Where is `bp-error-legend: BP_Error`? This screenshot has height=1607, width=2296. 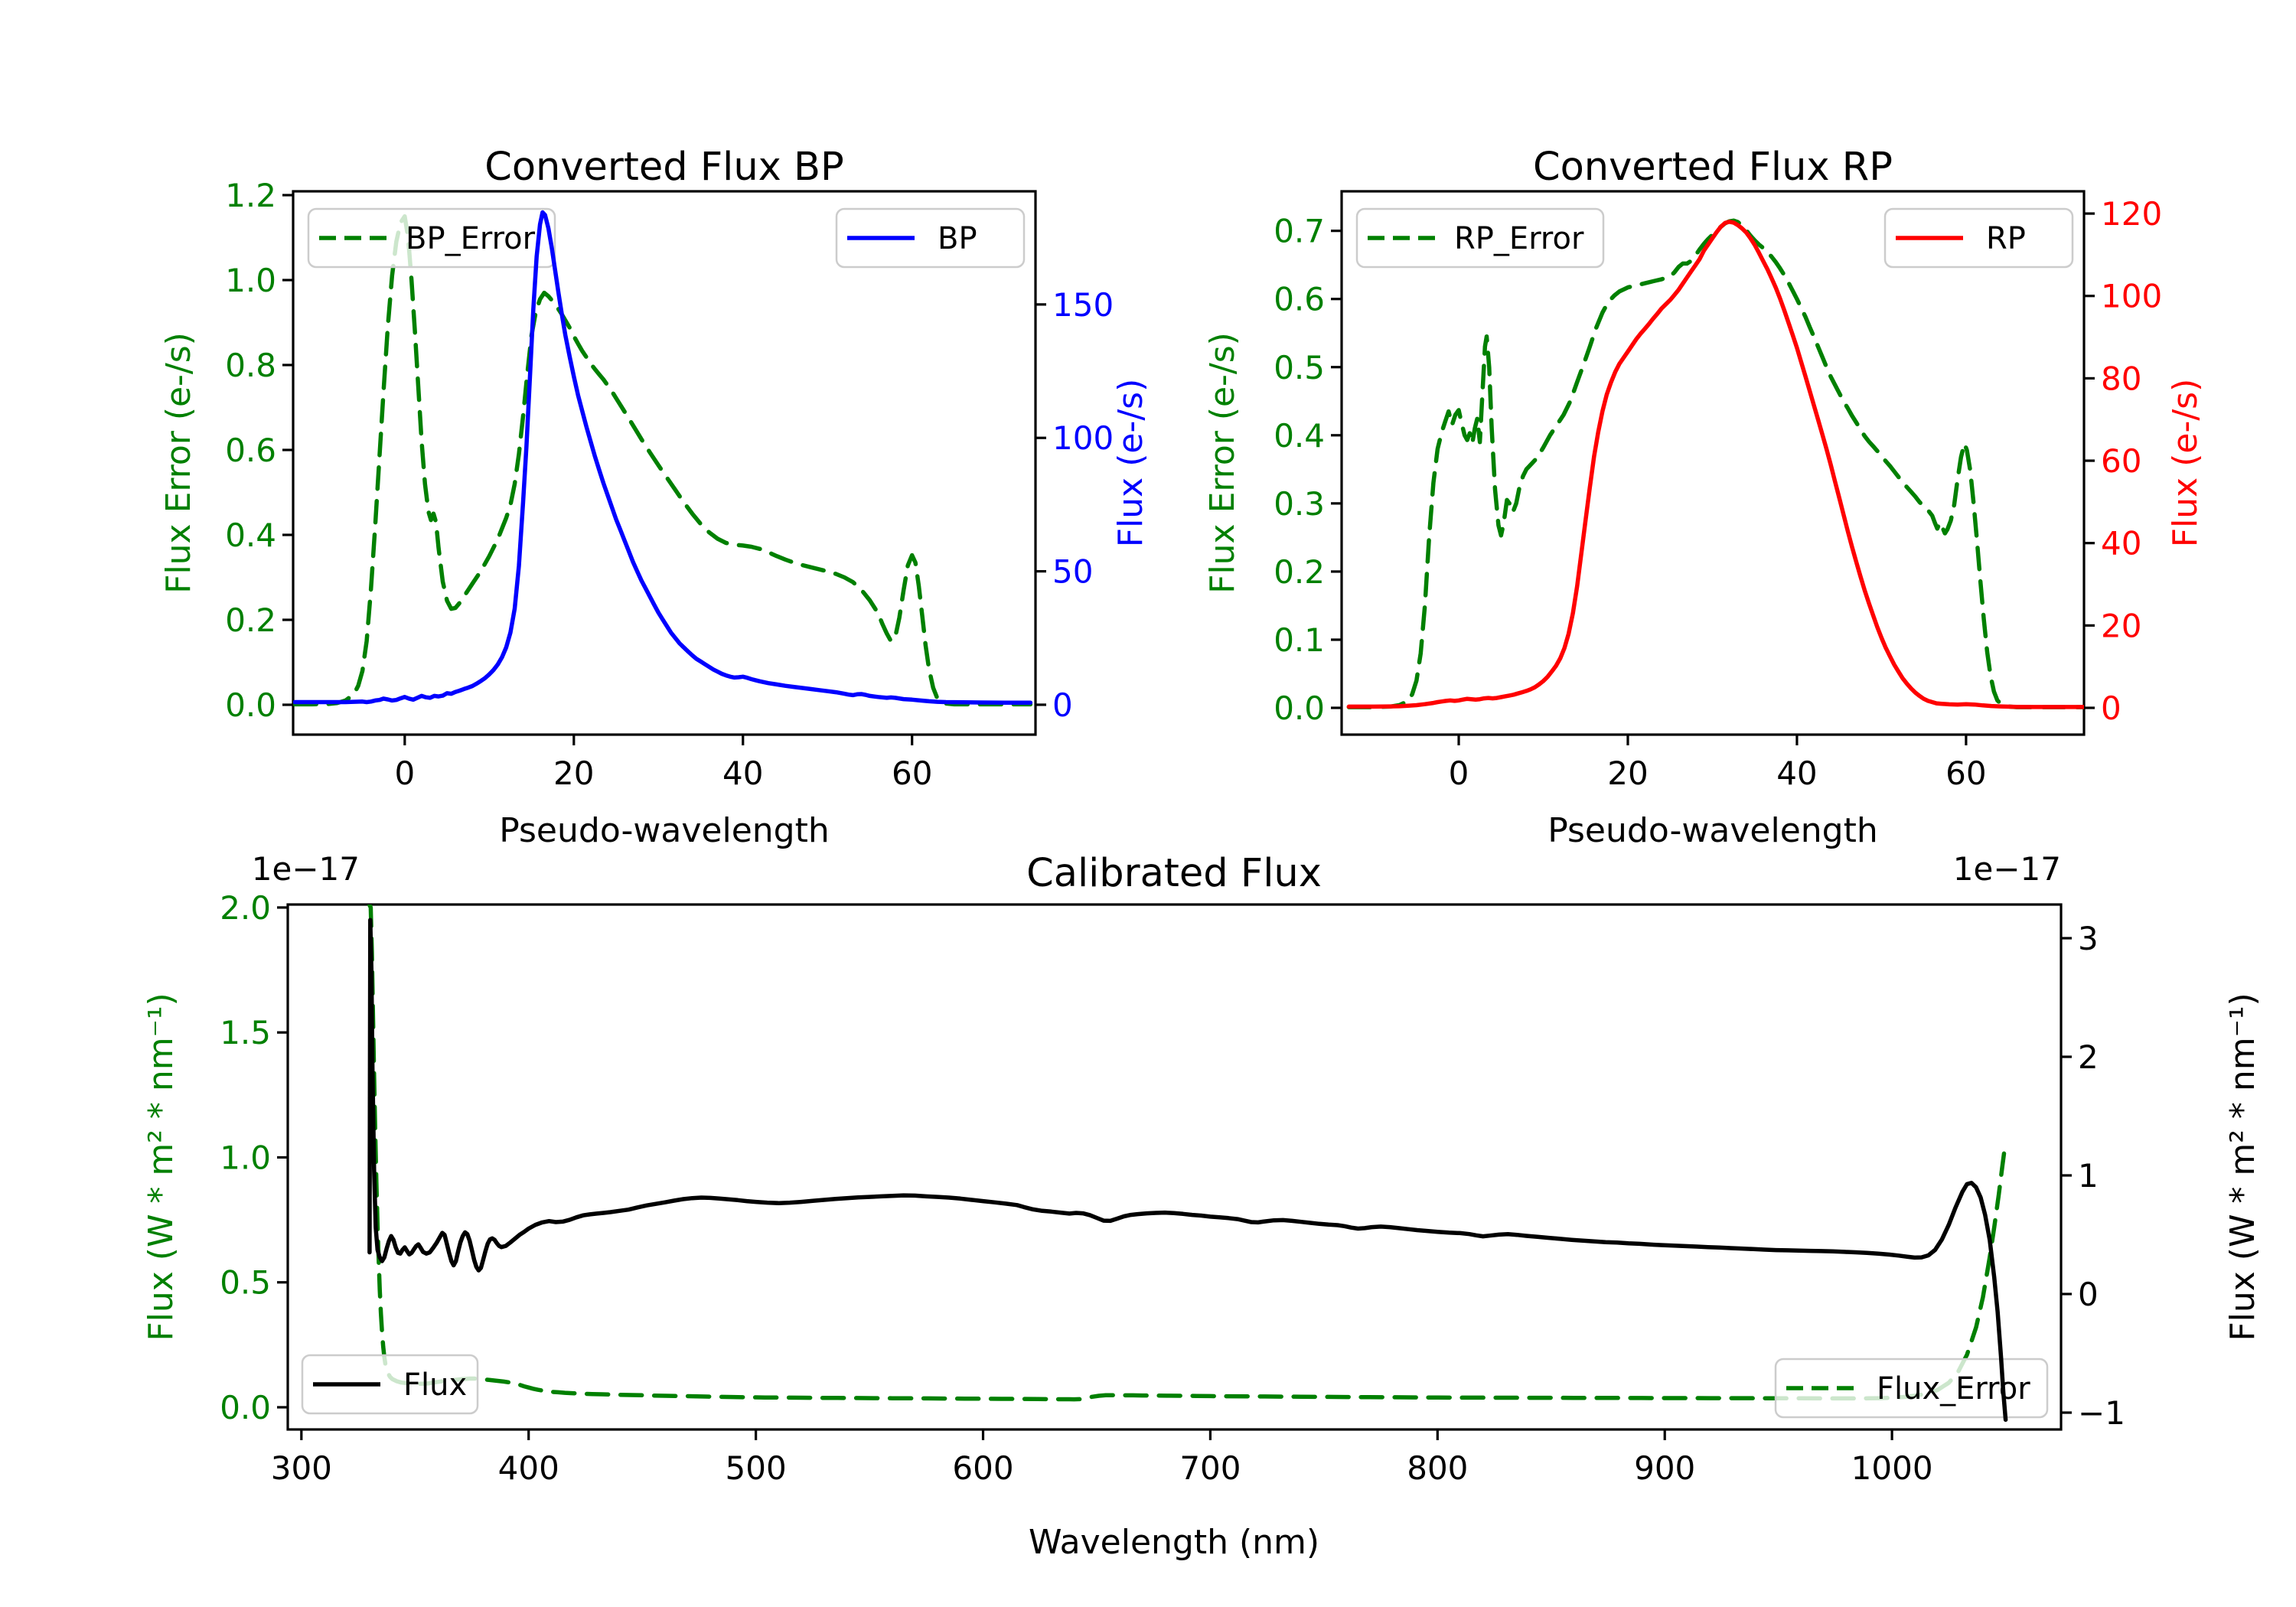 bp-error-legend: BP_Error is located at coordinates (431, 238).